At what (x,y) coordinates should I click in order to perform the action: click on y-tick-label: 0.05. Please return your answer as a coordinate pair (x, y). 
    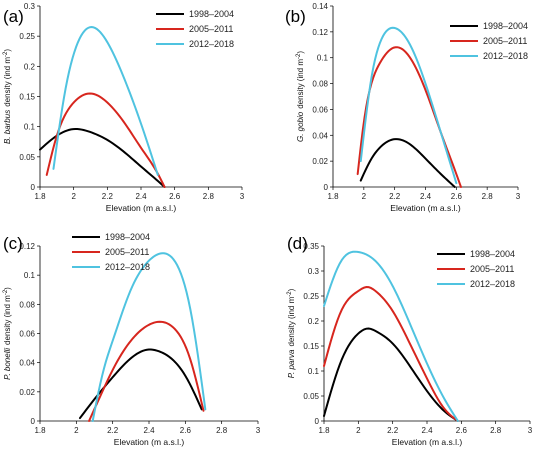
    Looking at the image, I should click on (311, 396).